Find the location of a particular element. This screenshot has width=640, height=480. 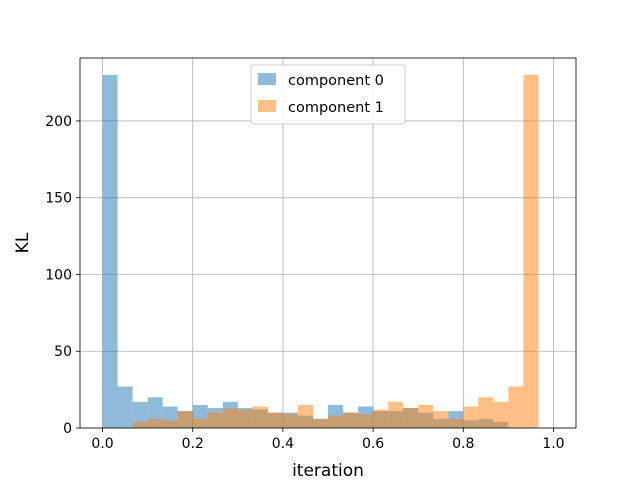

x-tick-label: 1.0 is located at coordinates (553, 444).